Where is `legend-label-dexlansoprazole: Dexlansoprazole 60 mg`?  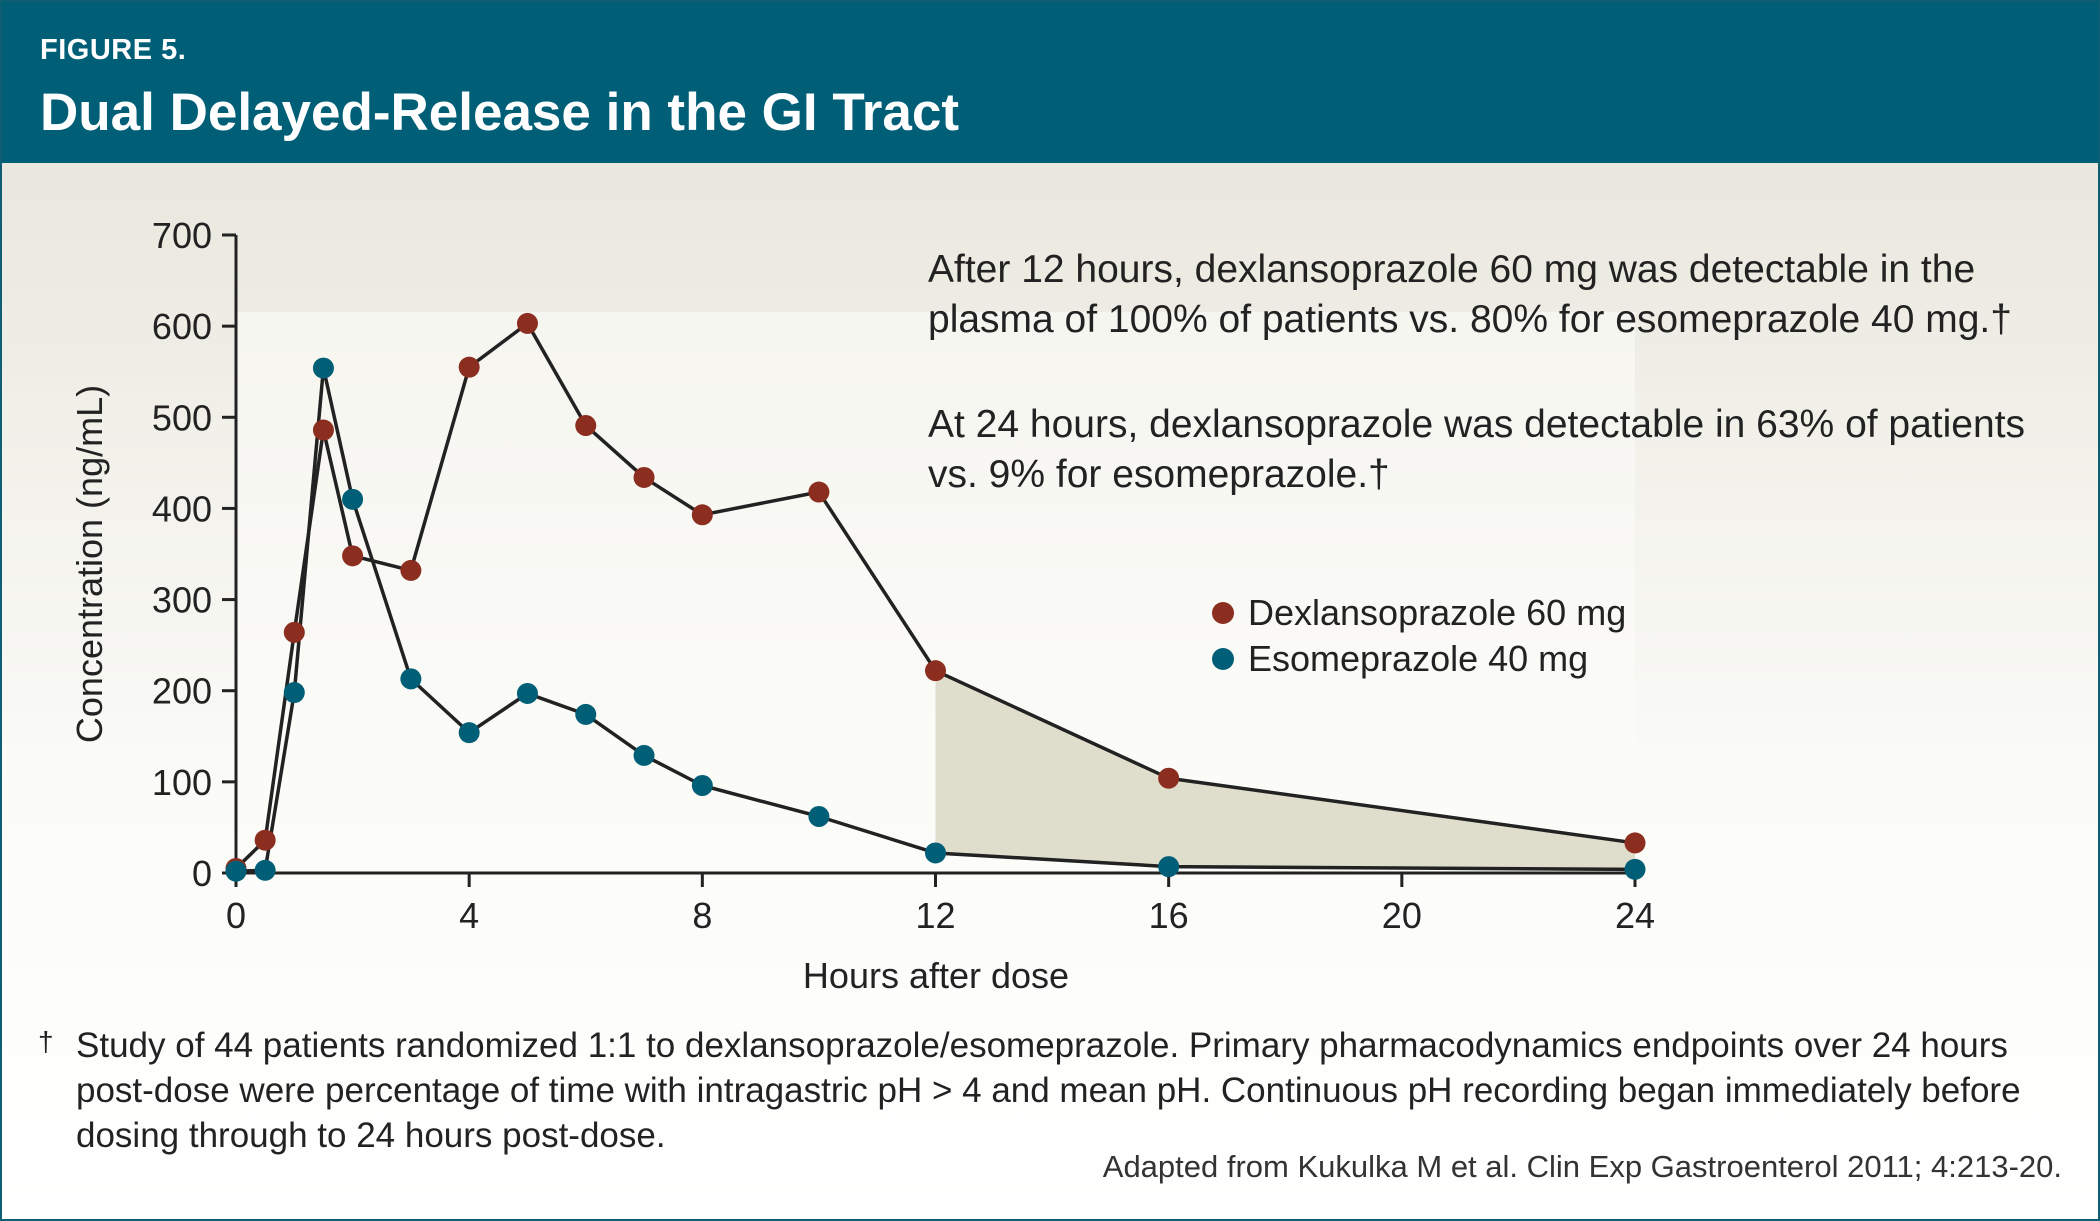
legend-label-dexlansoprazole: Dexlansoprazole 60 mg is located at coordinates (1437, 612).